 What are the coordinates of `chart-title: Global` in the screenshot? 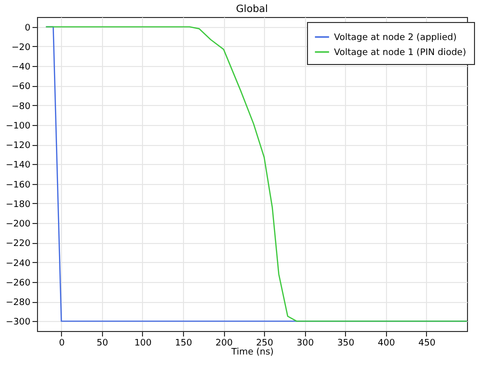 It's located at (252, 9).